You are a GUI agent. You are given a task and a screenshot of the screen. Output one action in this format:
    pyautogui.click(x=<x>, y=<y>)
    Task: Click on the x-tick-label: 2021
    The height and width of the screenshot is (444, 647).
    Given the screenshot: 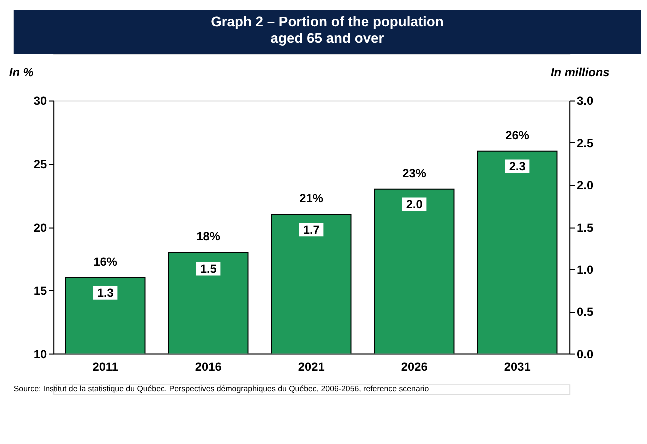 What is the action you would take?
    pyautogui.click(x=312, y=367)
    